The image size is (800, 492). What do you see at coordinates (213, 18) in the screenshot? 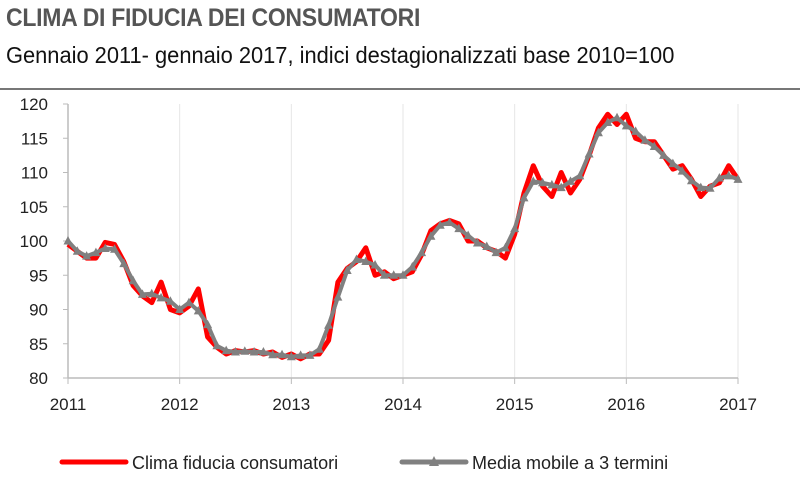
I see `chart-title: CLIMA DI FIDUCIA DEI CONSUMATORI` at bounding box center [213, 18].